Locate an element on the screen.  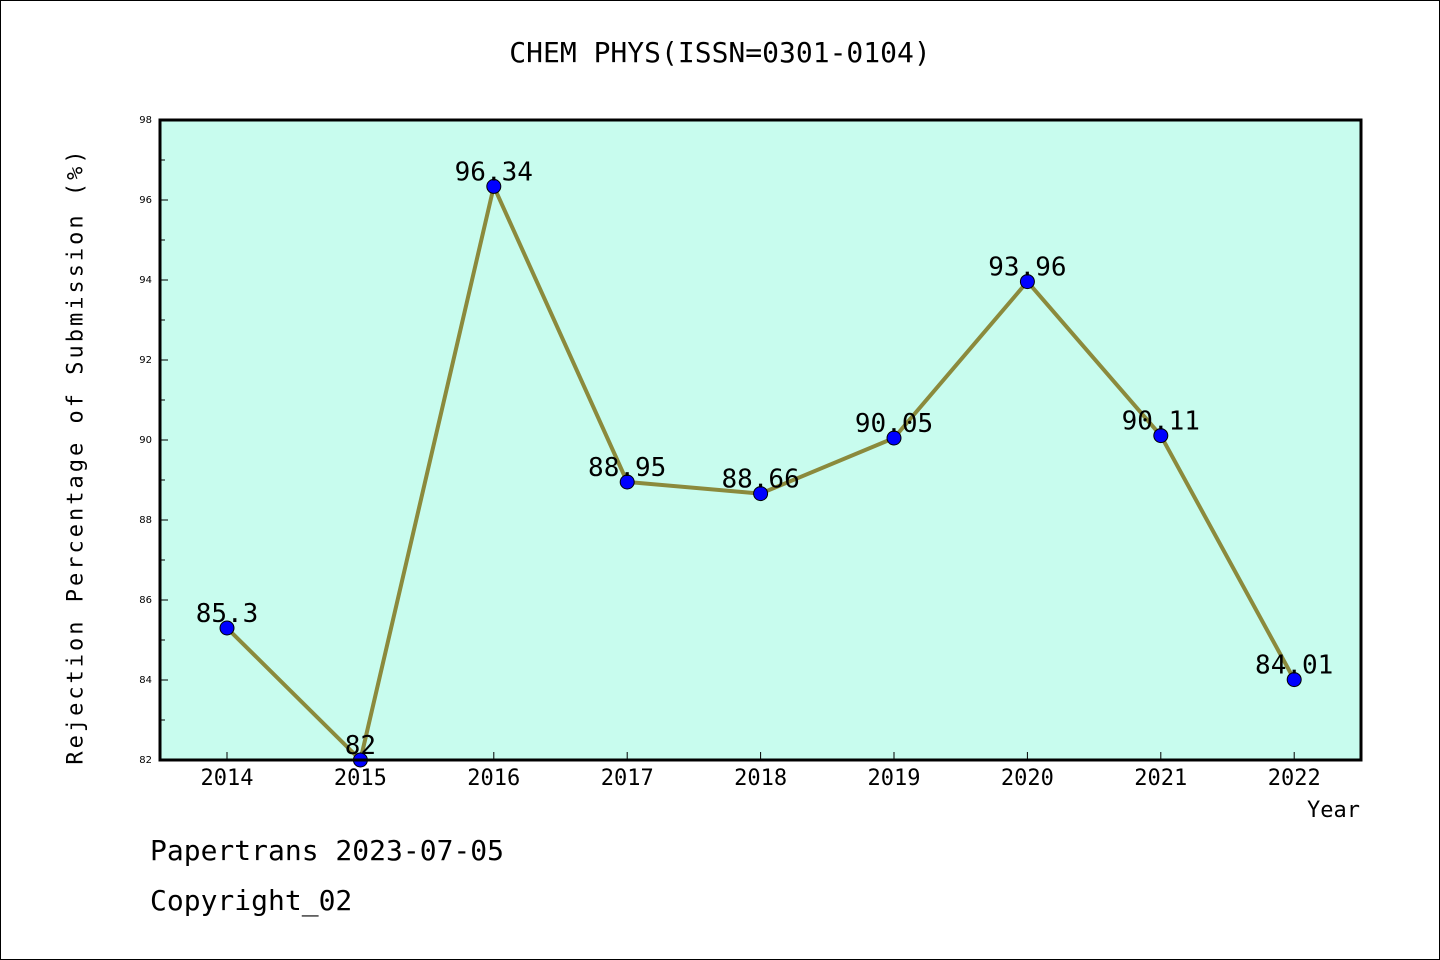
y-tick-label: 88 is located at coordinates (145, 520).